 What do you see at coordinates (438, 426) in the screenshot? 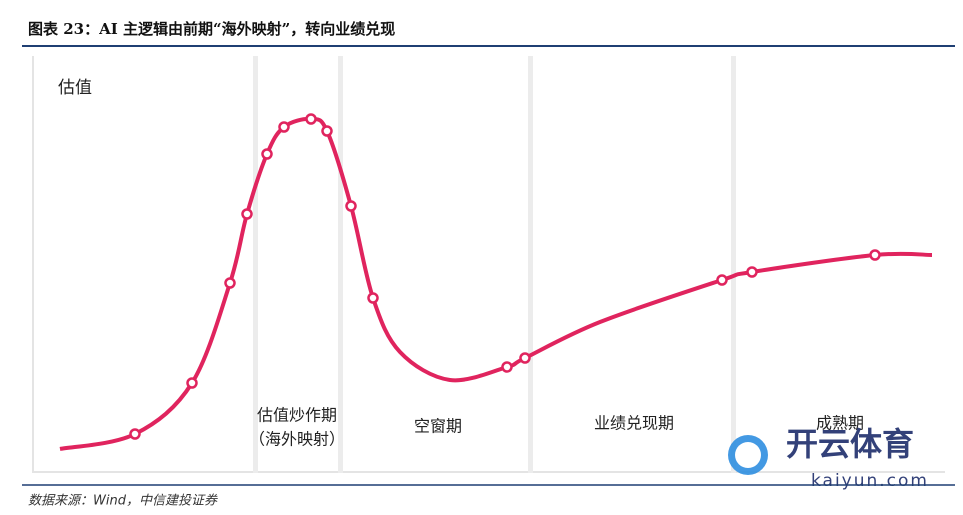
I see `phase-label: 空窗期` at bounding box center [438, 426].